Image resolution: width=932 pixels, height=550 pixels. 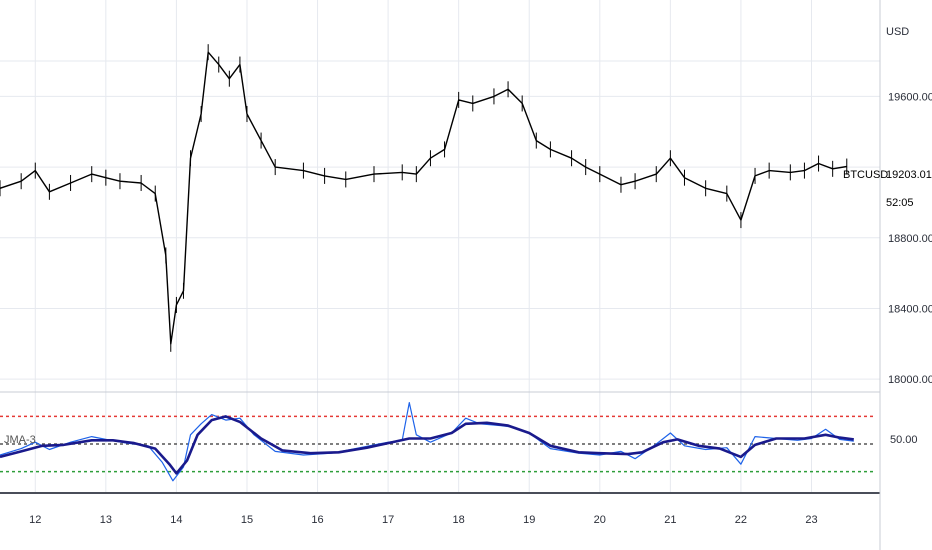 What do you see at coordinates (811, 520) in the screenshot?
I see `x-tick-label: 23` at bounding box center [811, 520].